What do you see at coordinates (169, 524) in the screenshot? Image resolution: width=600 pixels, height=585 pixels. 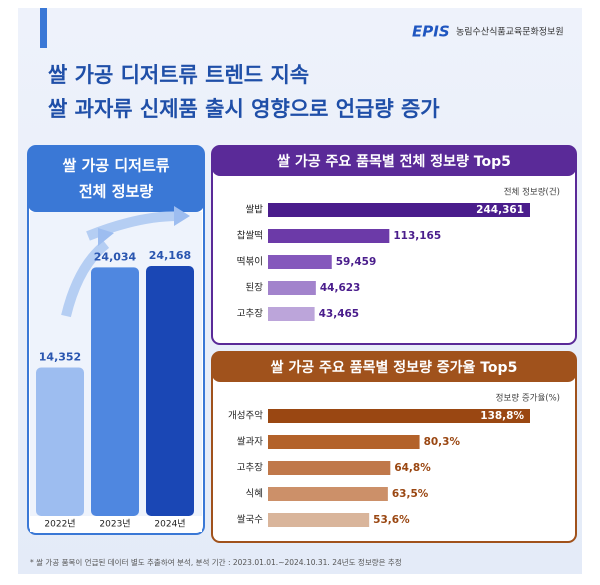 I see `x-tick-label: 2024년` at bounding box center [169, 524].